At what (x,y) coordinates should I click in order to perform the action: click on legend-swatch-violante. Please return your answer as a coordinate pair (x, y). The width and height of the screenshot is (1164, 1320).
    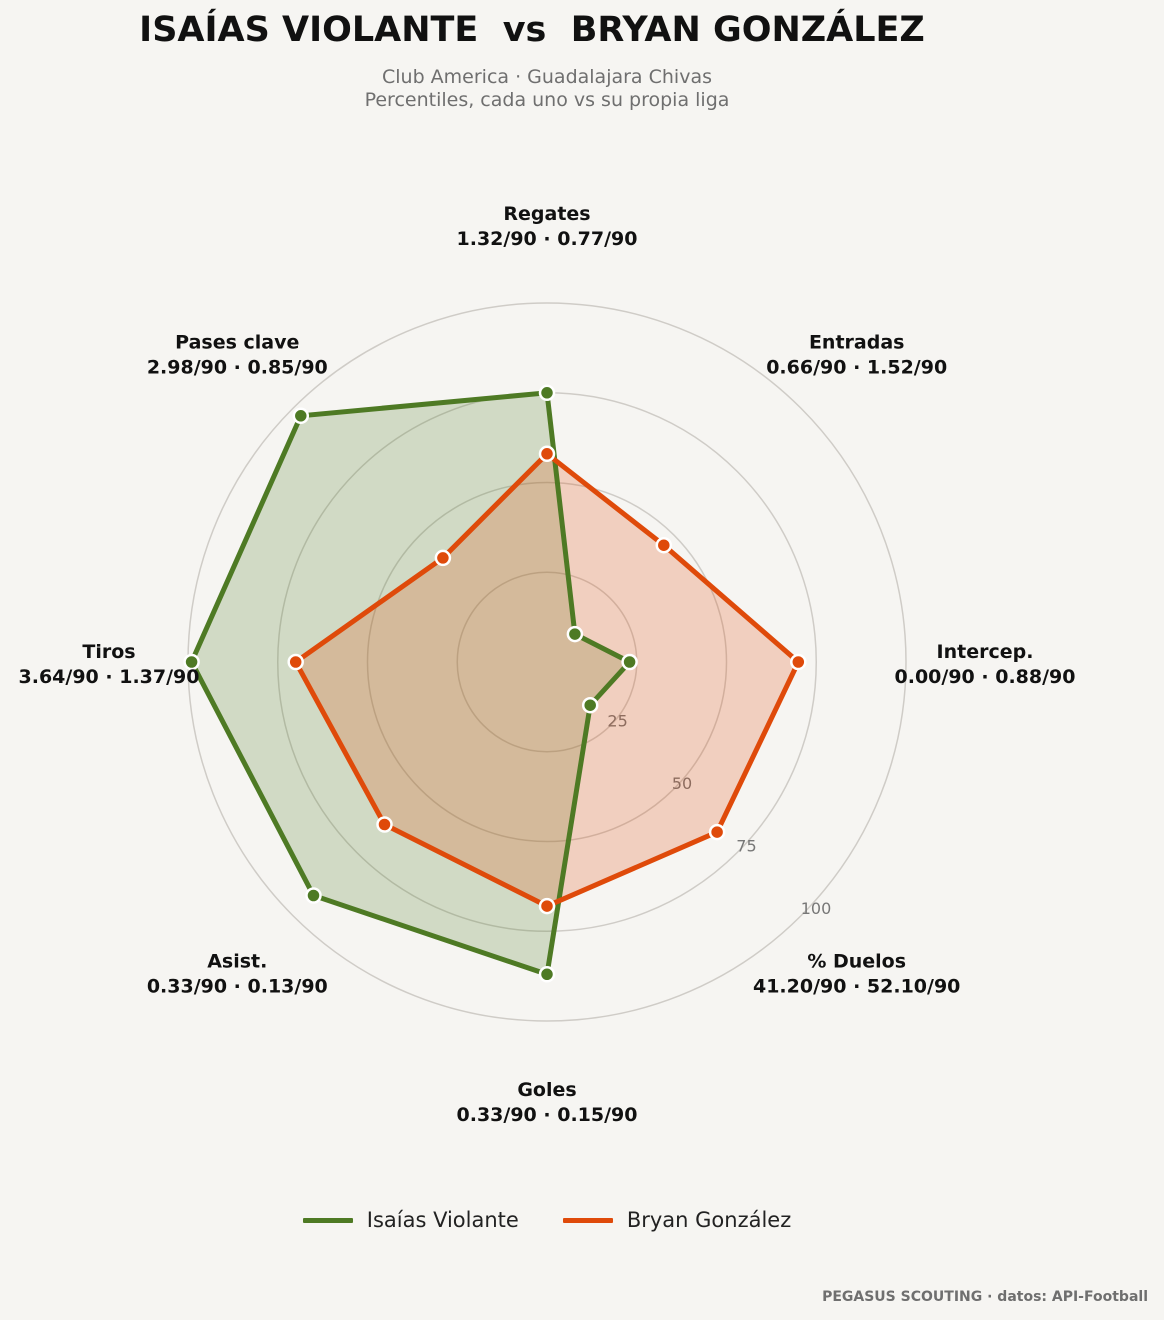
    Looking at the image, I should click on (327, 1220).